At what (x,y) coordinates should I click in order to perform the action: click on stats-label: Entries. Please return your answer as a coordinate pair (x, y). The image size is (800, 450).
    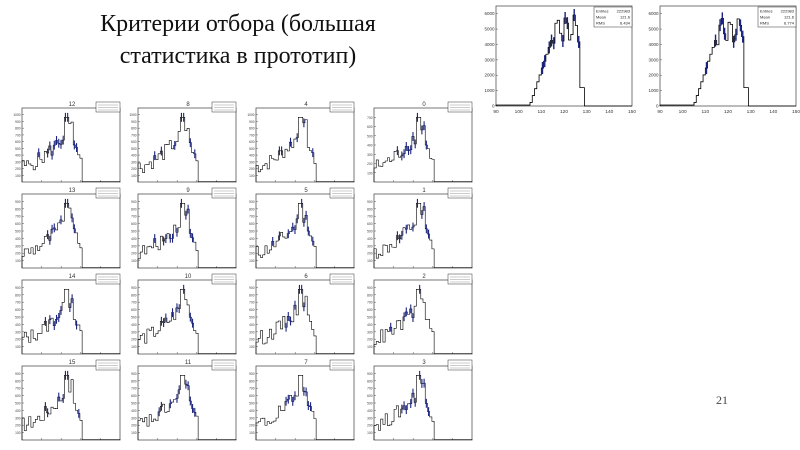
    Looking at the image, I should click on (602, 11).